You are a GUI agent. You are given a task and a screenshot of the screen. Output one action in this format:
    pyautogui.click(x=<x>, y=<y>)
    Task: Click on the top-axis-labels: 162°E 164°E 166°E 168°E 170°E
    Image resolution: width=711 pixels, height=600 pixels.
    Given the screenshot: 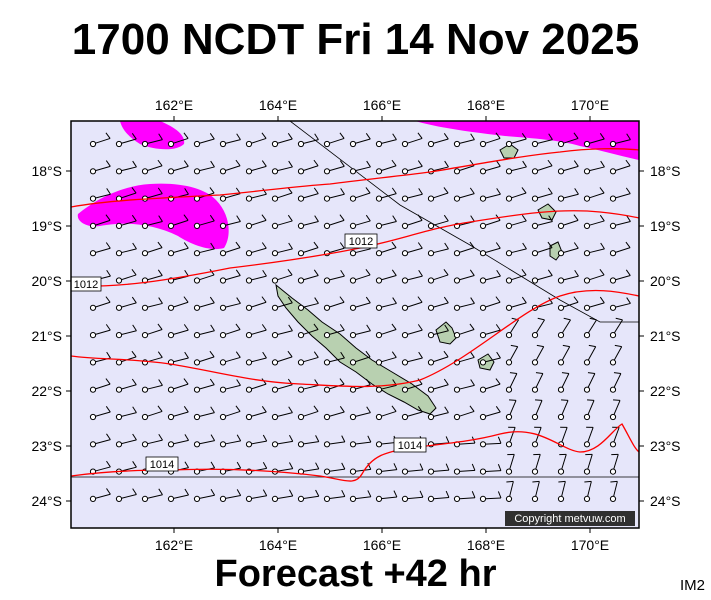 What is the action you would take?
    pyautogui.click(x=382, y=105)
    